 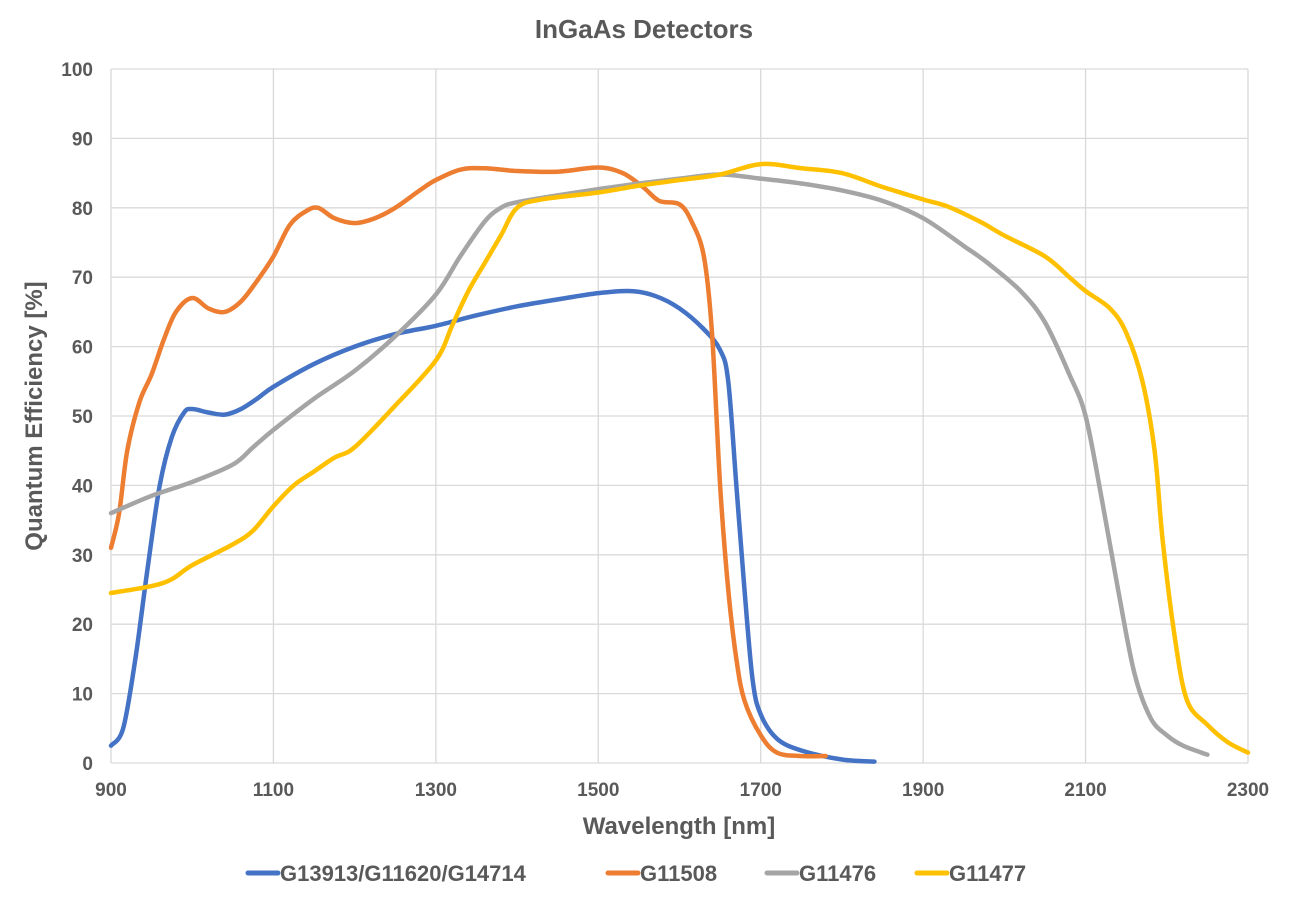 What do you see at coordinates (111, 790) in the screenshot?
I see `x-tick-label: 900` at bounding box center [111, 790].